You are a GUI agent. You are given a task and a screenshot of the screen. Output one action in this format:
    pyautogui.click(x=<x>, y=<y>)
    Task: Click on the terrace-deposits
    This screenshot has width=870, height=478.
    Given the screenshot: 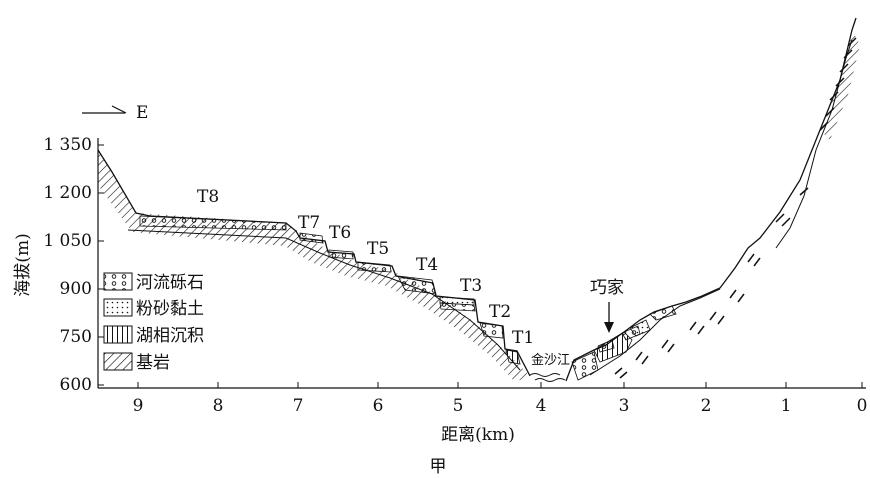 What is the action you would take?
    pyautogui.click(x=330, y=290)
    